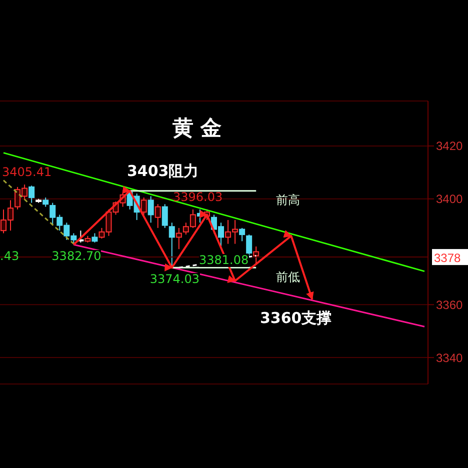  What do you see at coordinates (296, 318) in the screenshot?
I see `annotation: 3360支撑` at bounding box center [296, 318].